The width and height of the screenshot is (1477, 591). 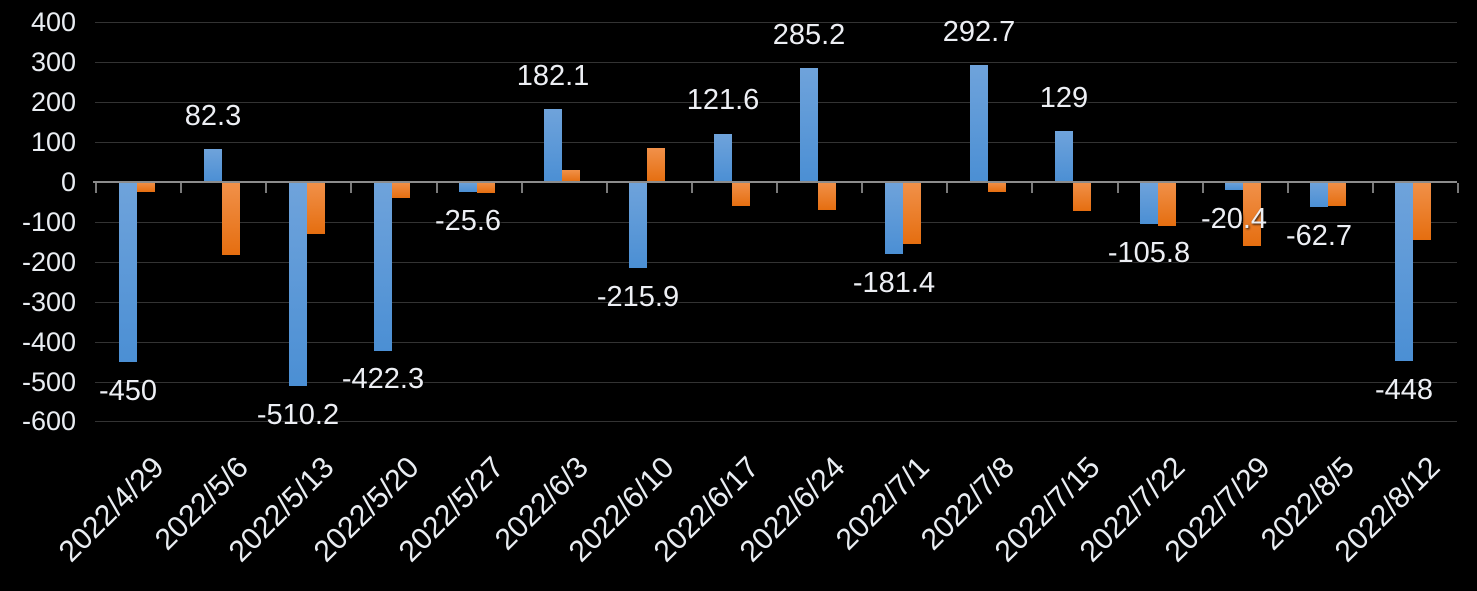 What do you see at coordinates (48, 302) in the screenshot?
I see `y-axis-tick-label: -300` at bounding box center [48, 302].